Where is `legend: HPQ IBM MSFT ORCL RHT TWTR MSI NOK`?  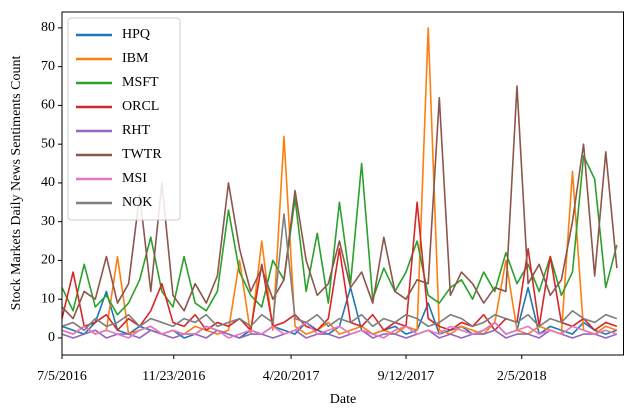 legend: HPQ IBM MSFT ORCL RHT TWTR MSI NOK is located at coordinates (124, 119).